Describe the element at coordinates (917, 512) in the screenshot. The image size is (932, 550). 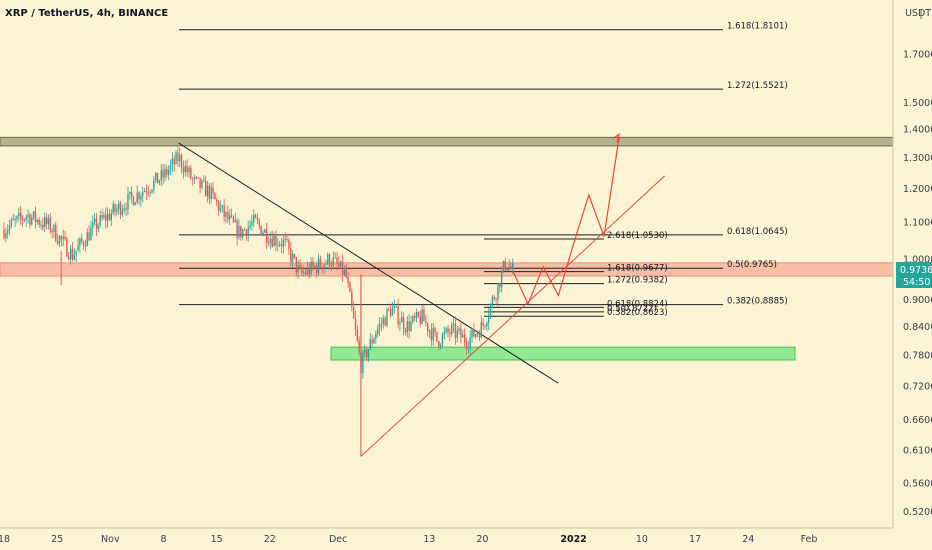
I see `price-tick-label: 0.5200` at that location.